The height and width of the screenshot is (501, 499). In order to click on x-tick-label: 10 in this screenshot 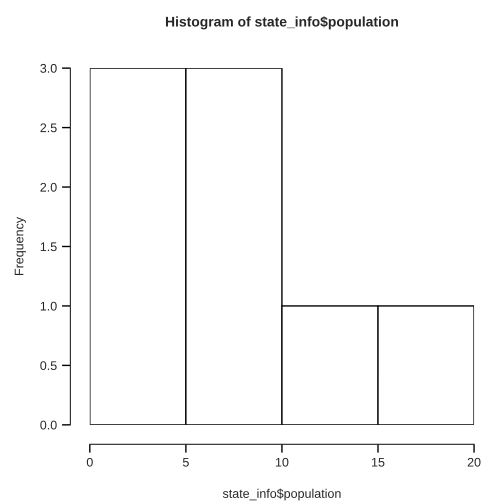, I will do `click(282, 462)`.